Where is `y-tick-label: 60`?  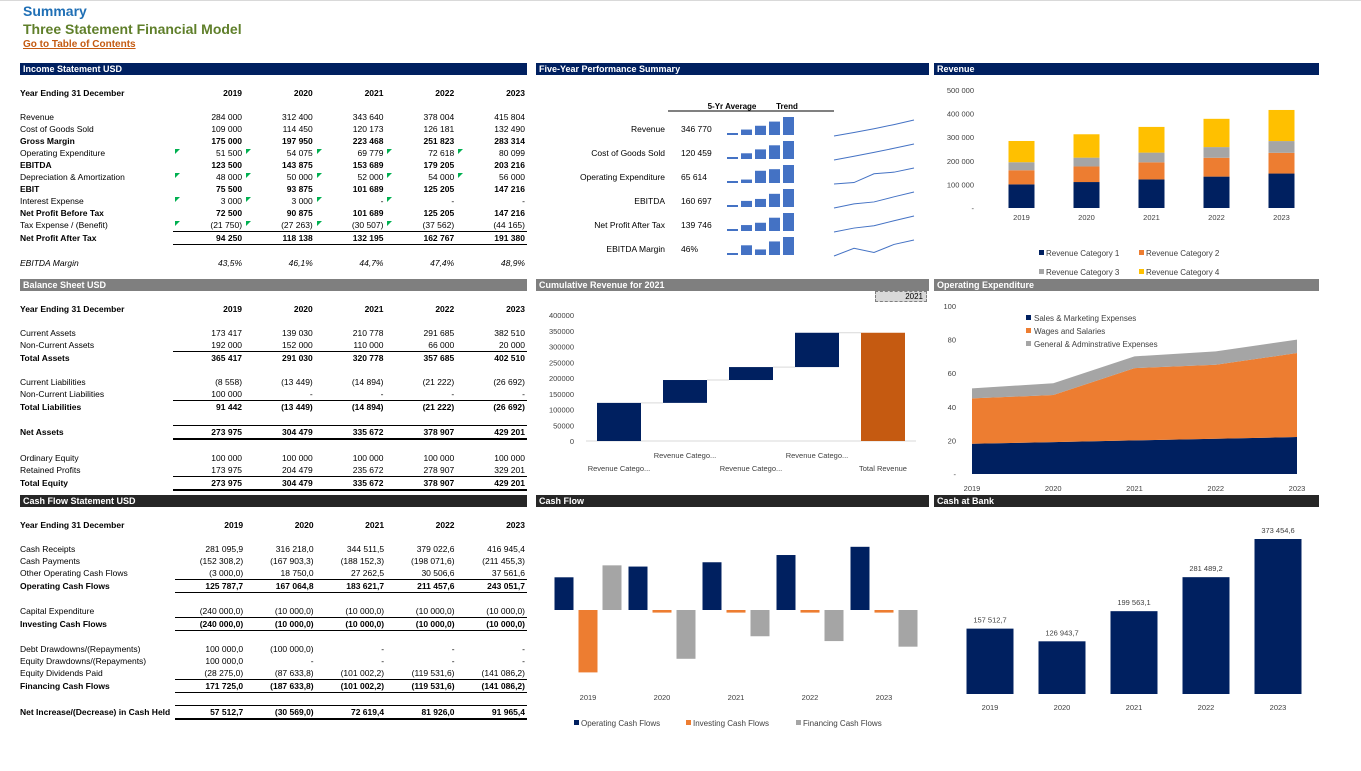 y-tick-label: 60 is located at coordinates (952, 373).